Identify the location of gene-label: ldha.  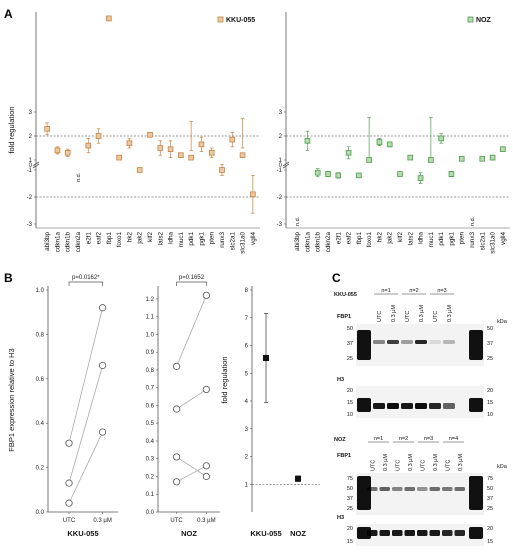
(171, 238).